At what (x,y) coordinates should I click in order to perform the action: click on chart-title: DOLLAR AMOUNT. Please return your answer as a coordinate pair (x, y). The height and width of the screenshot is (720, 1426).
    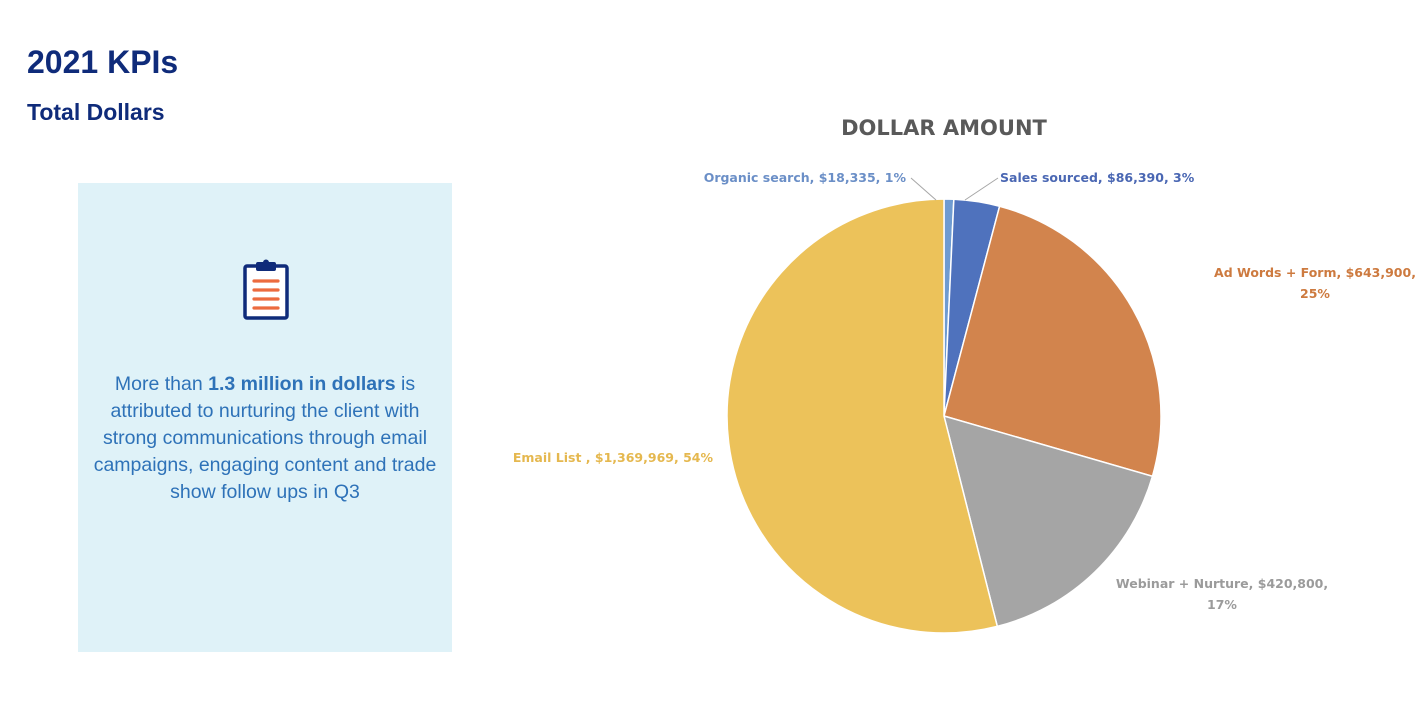
    Looking at the image, I should click on (944, 128).